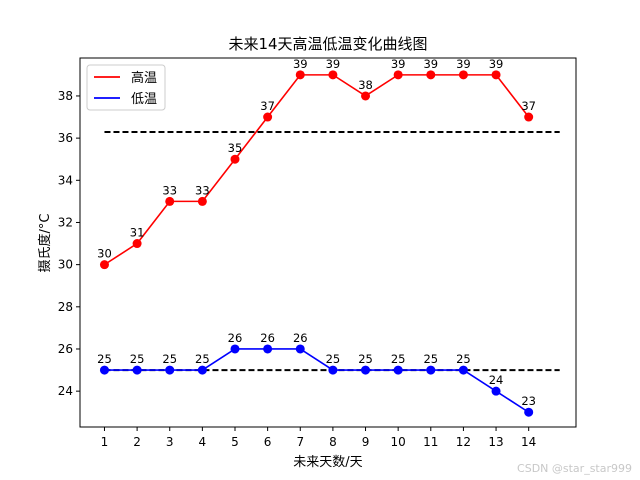 The height and width of the screenshot is (480, 640). What do you see at coordinates (45, 243) in the screenshot?
I see `y-axis-label: 摄氏度/°C` at bounding box center [45, 243].